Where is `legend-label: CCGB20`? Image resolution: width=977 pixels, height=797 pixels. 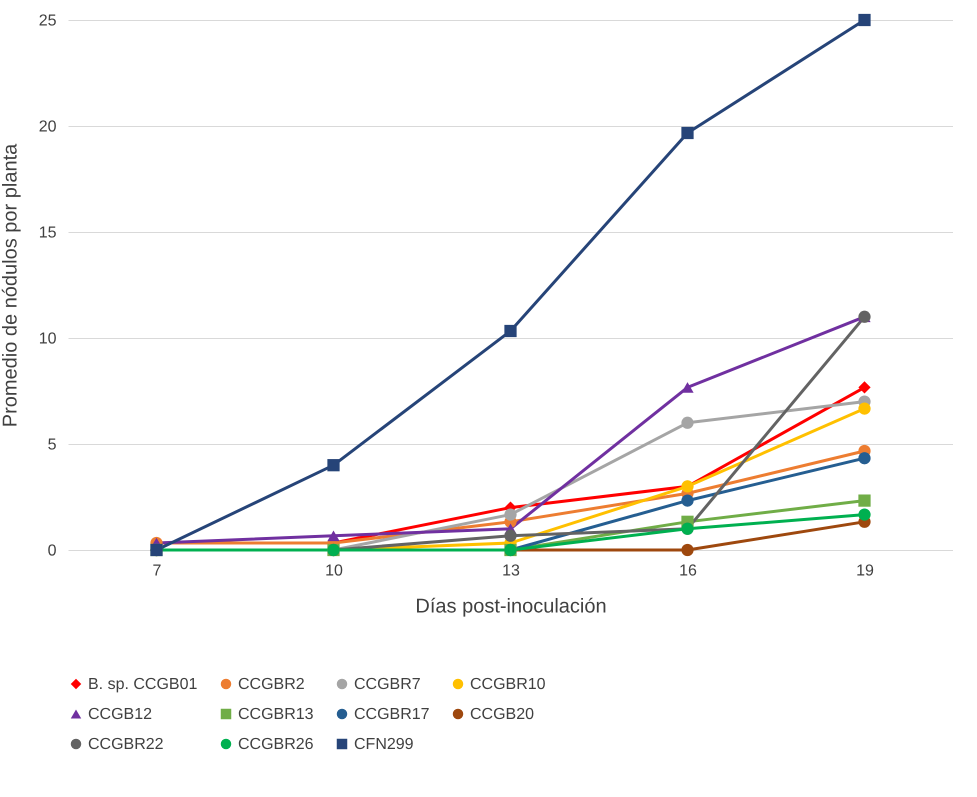
legend-label: CCGB20 is located at coordinates (502, 714).